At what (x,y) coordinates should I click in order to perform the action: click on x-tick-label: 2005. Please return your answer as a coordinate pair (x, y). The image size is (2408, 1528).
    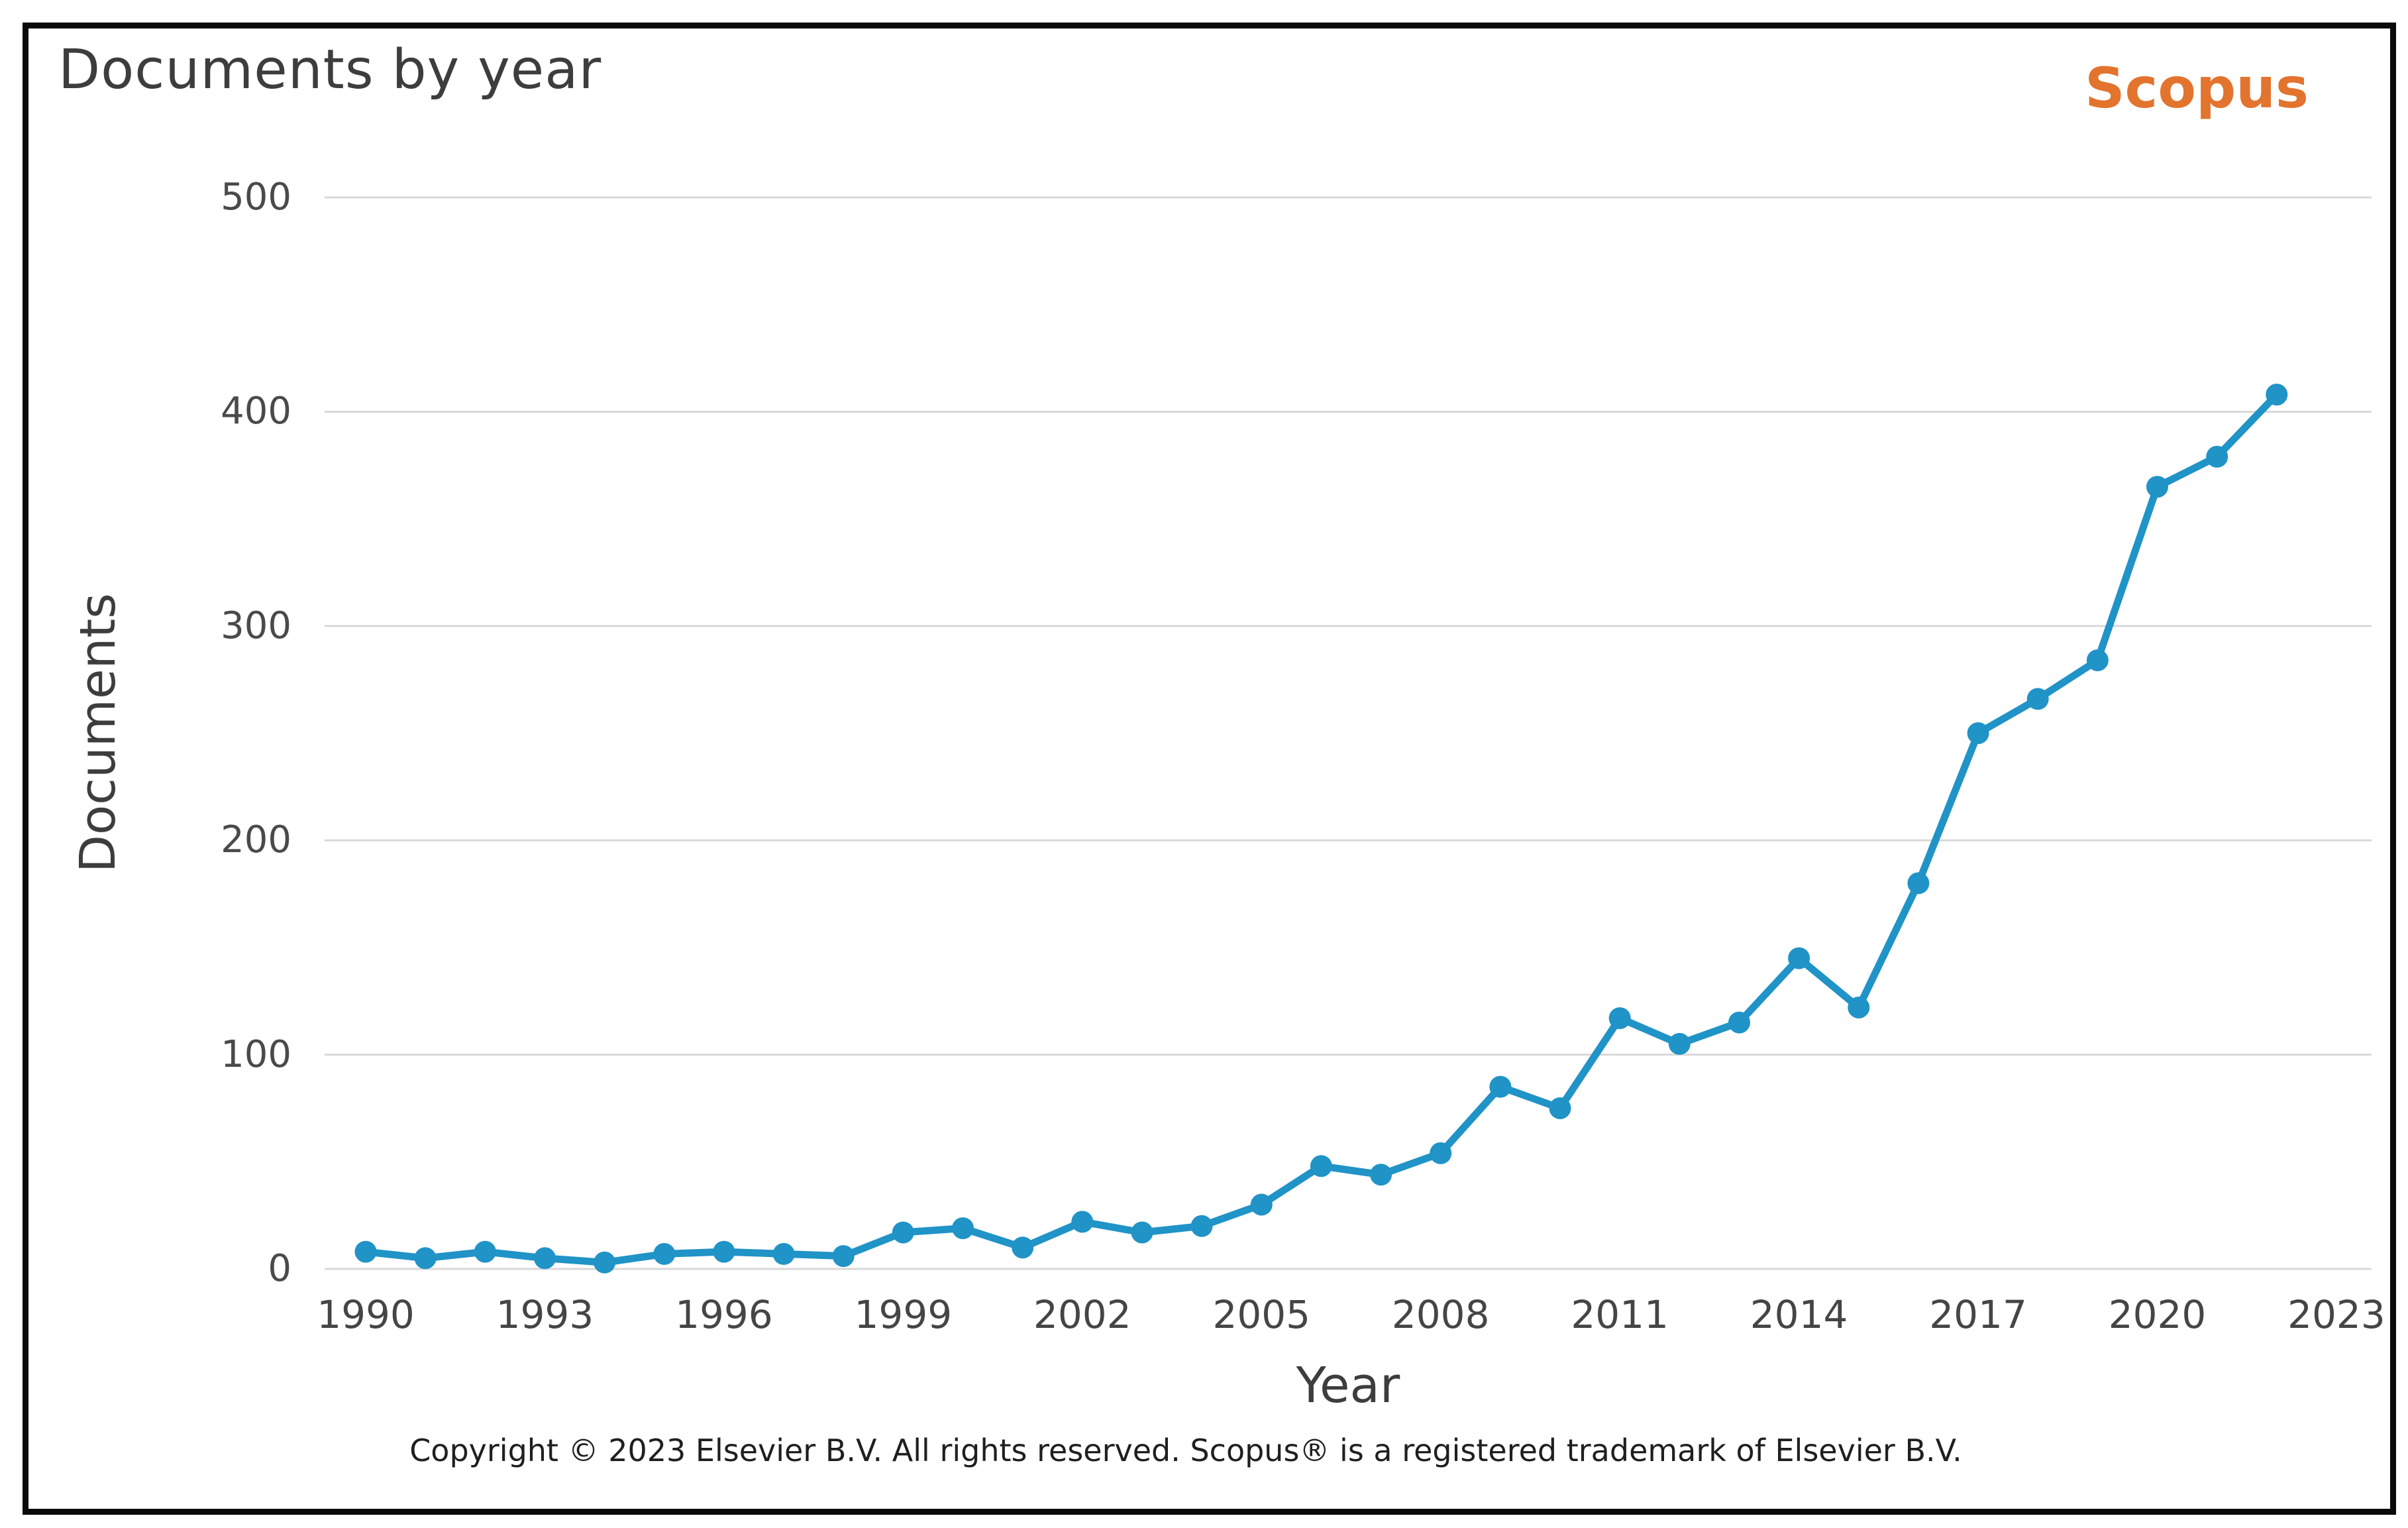
    Looking at the image, I should click on (1261, 1315).